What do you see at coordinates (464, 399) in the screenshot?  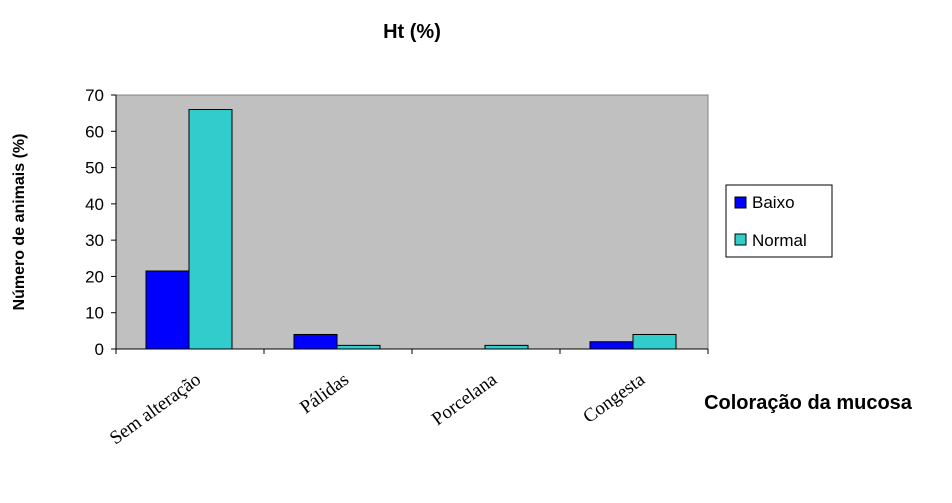 I see `x-tick-label: Porcelana` at bounding box center [464, 399].